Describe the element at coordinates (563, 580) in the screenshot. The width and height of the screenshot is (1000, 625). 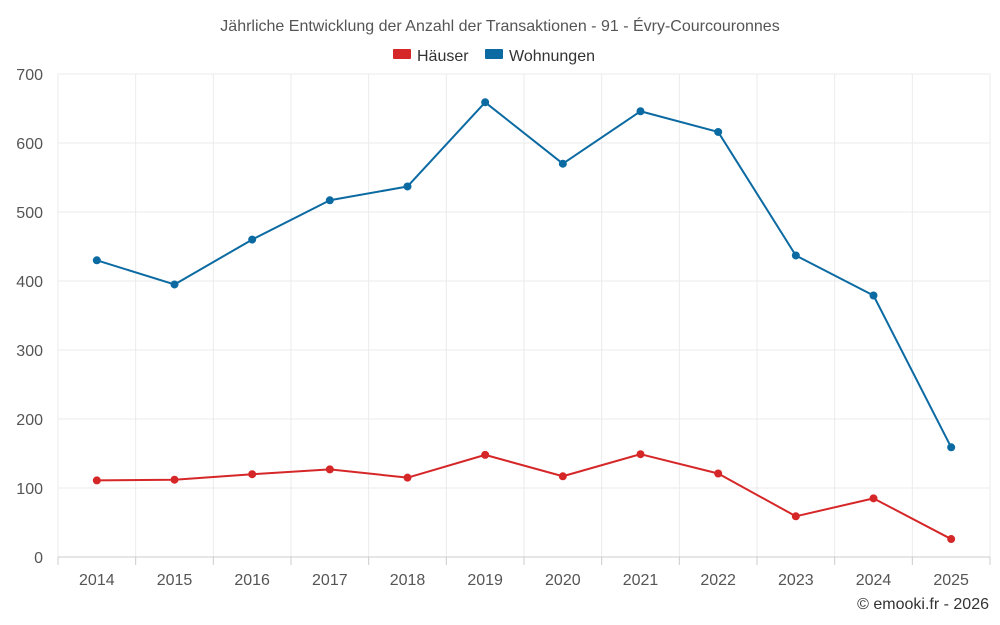
I see `x-tick-label: 2020` at that location.